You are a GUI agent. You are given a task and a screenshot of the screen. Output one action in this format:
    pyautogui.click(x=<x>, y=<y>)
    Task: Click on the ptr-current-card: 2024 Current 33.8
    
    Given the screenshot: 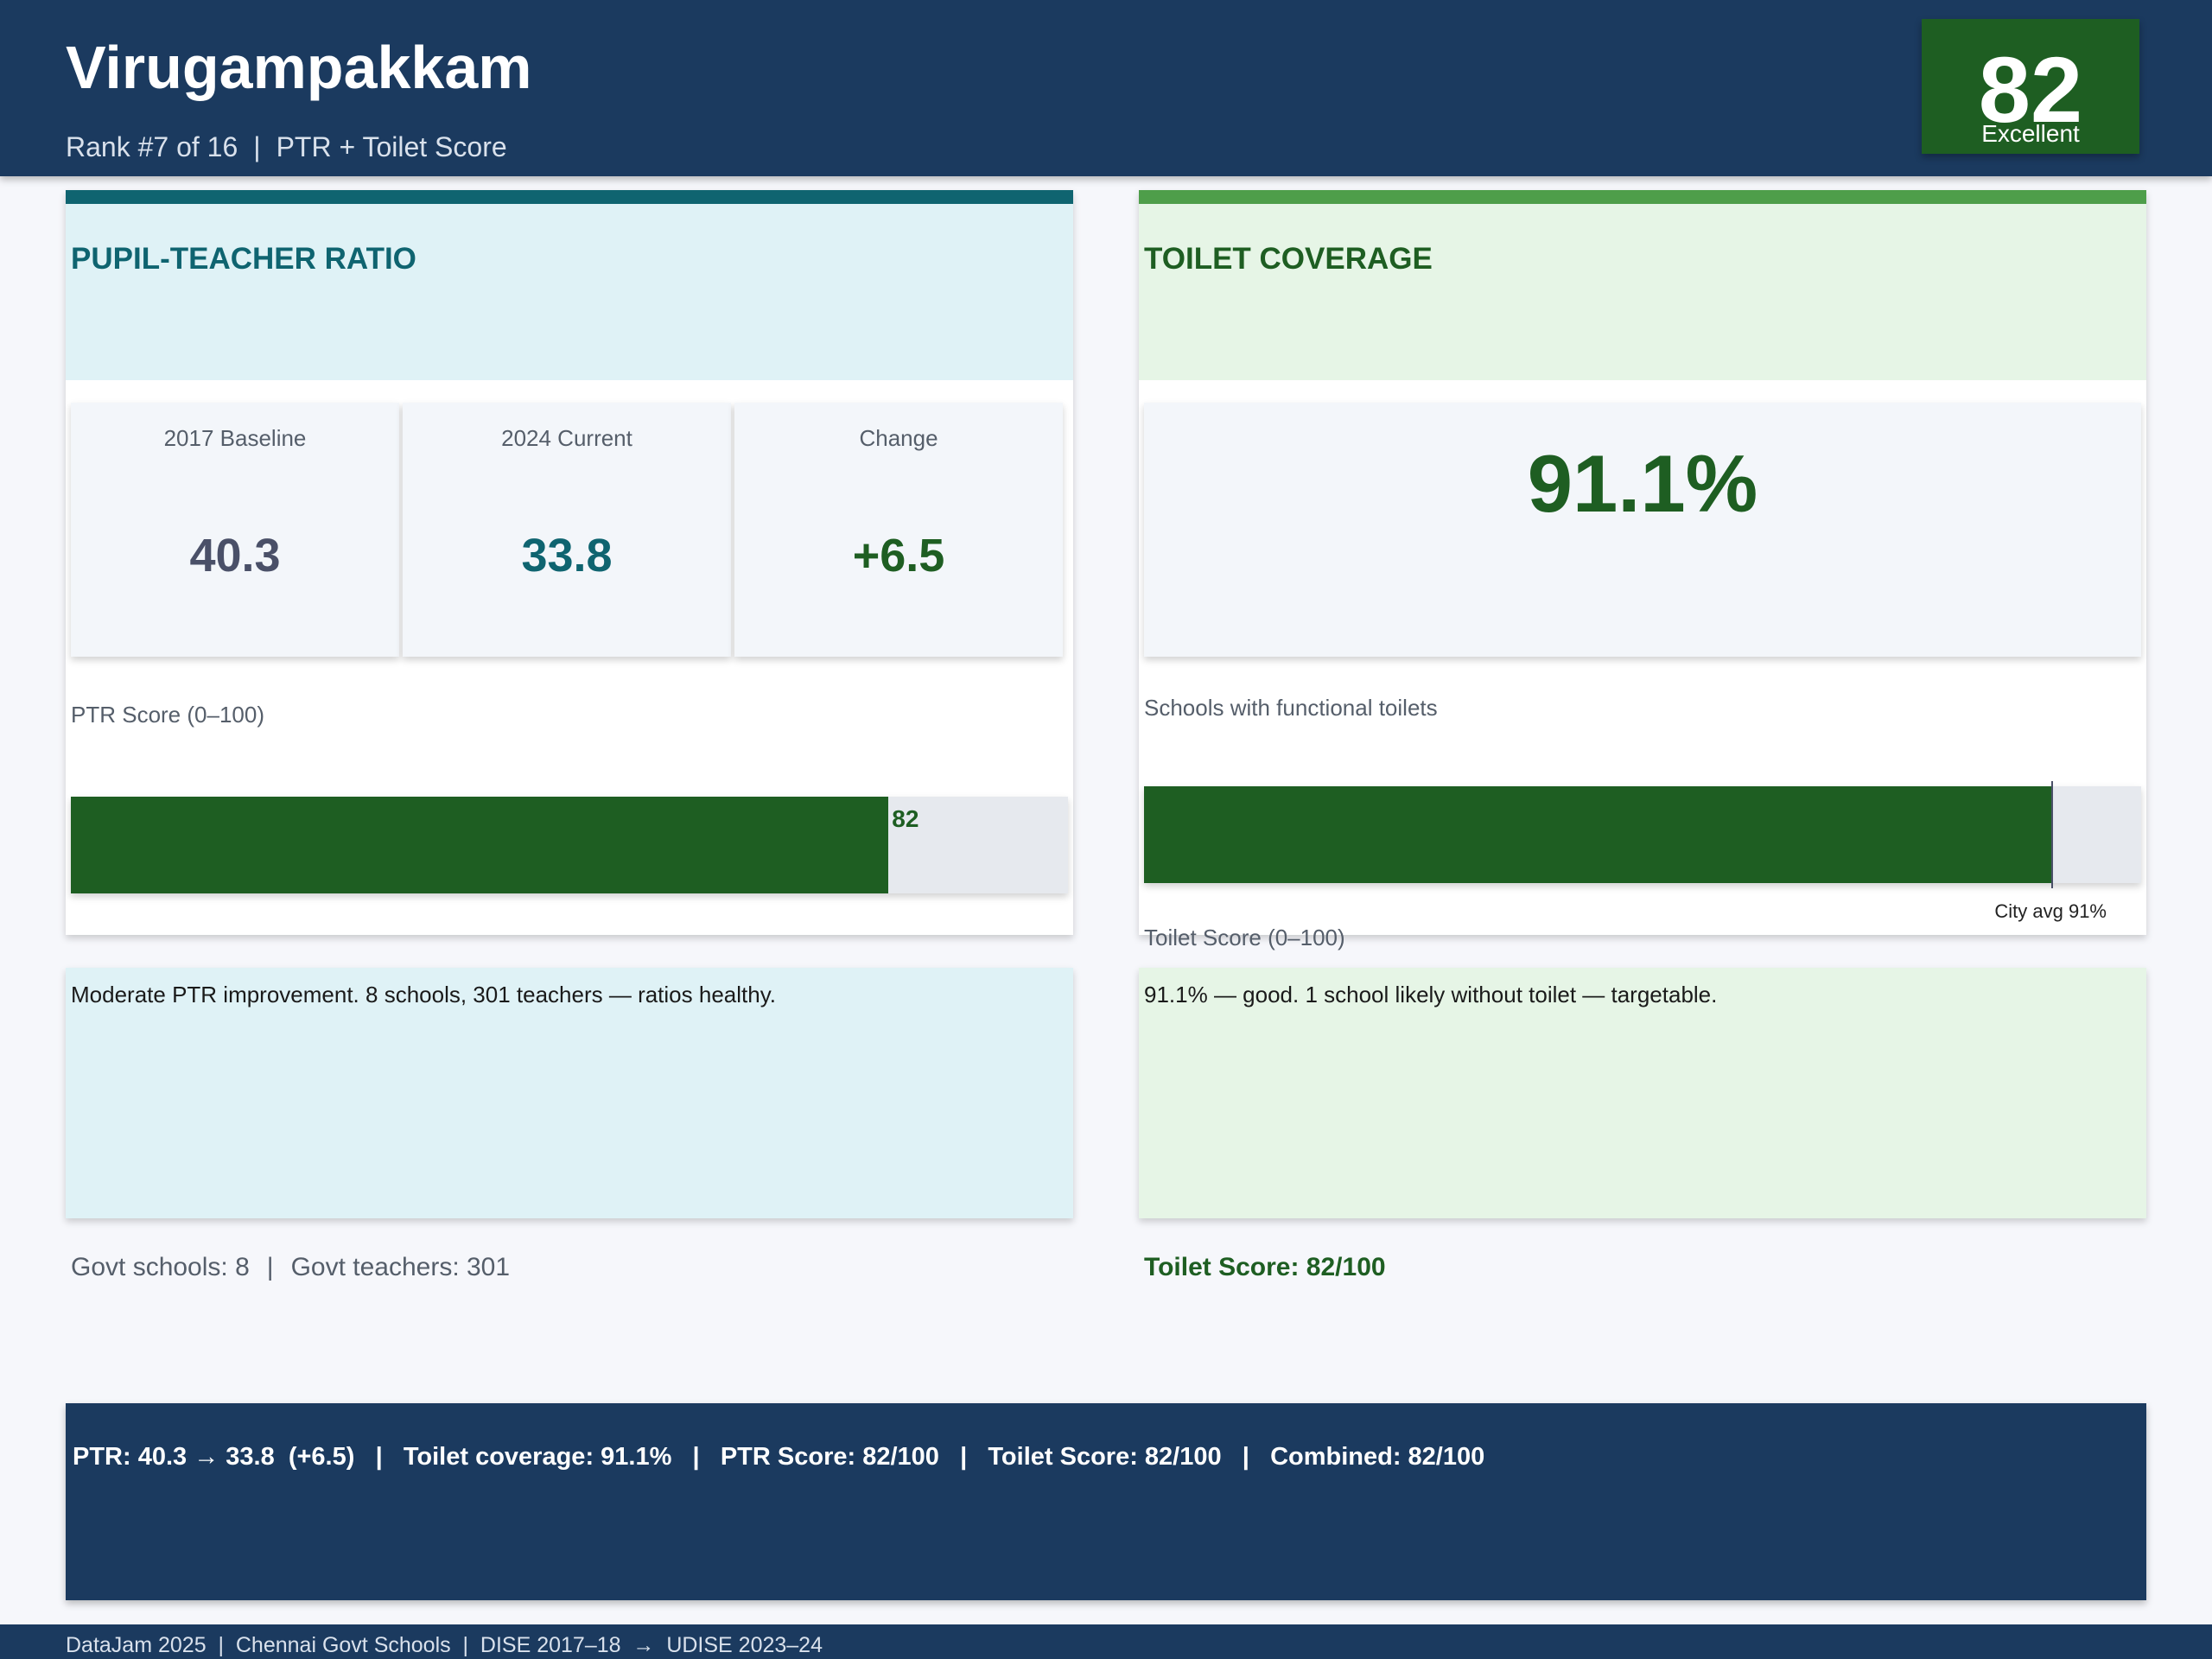 What is the action you would take?
    pyautogui.click(x=567, y=530)
    